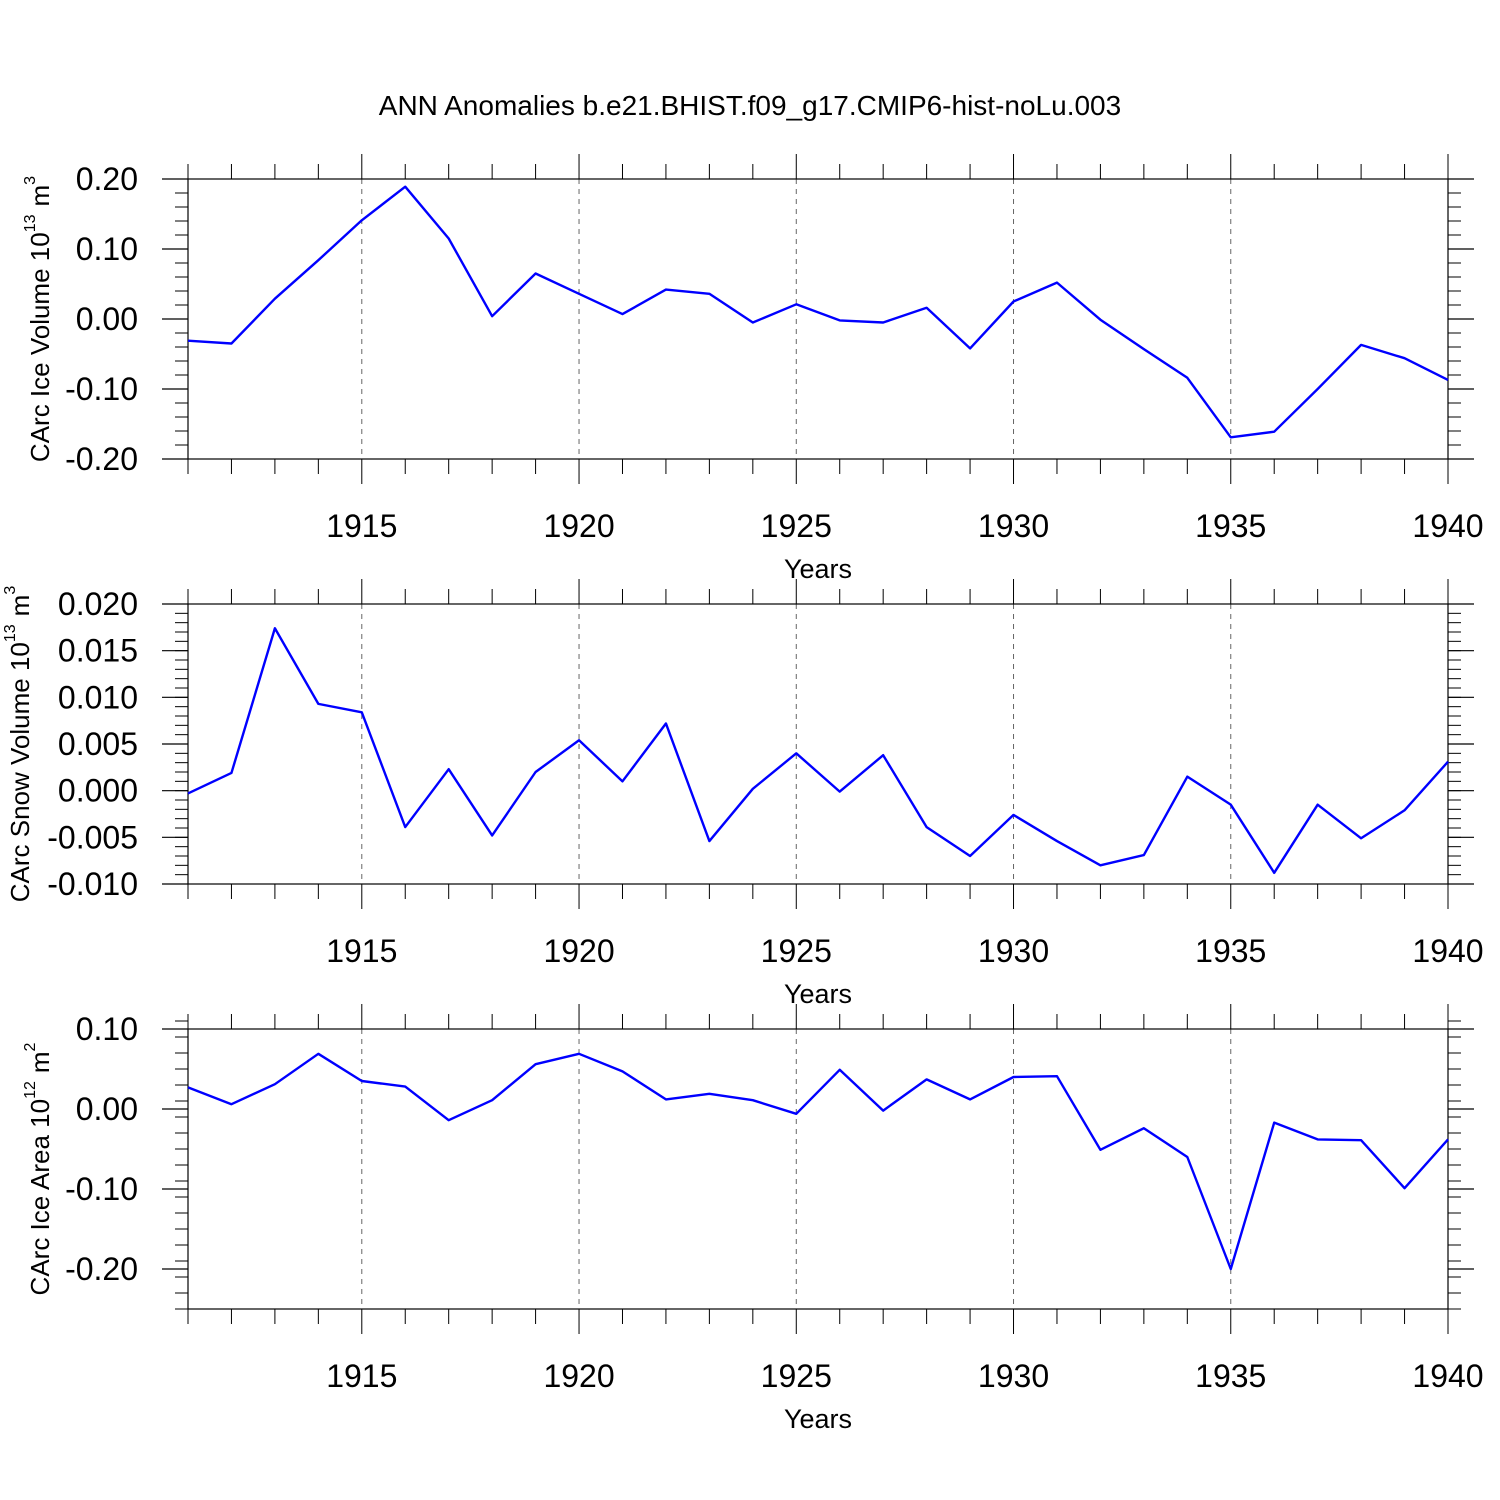 This screenshot has width=1500, height=1500. I want to click on y-axis-label: CArc Ice Volume 1013 m3, so click(38, 319).